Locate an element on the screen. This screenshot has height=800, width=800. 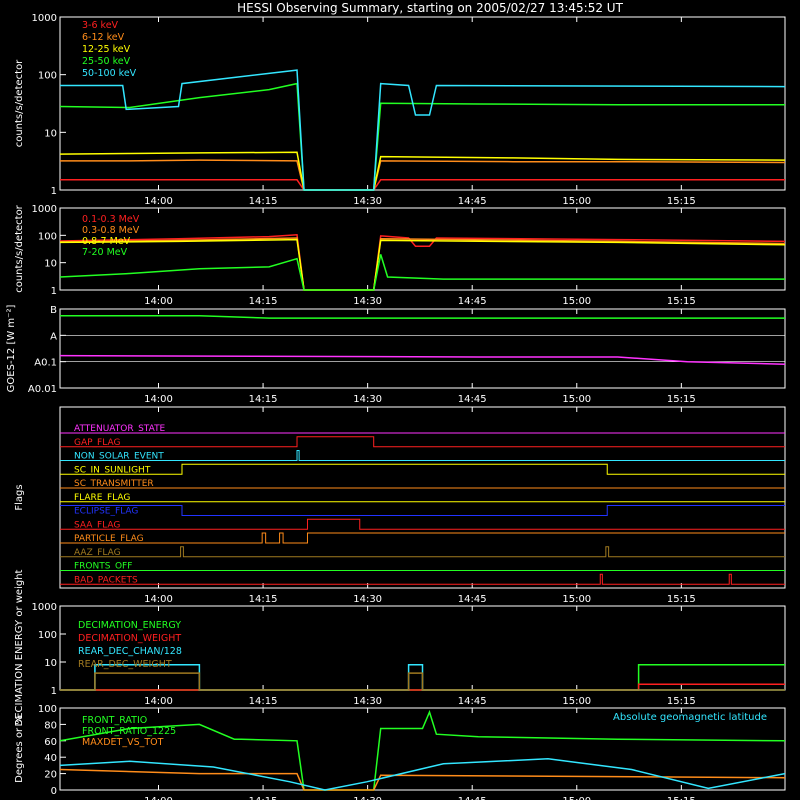
panel-5-ytick-label: 1000 is located at coordinates (44, 607).